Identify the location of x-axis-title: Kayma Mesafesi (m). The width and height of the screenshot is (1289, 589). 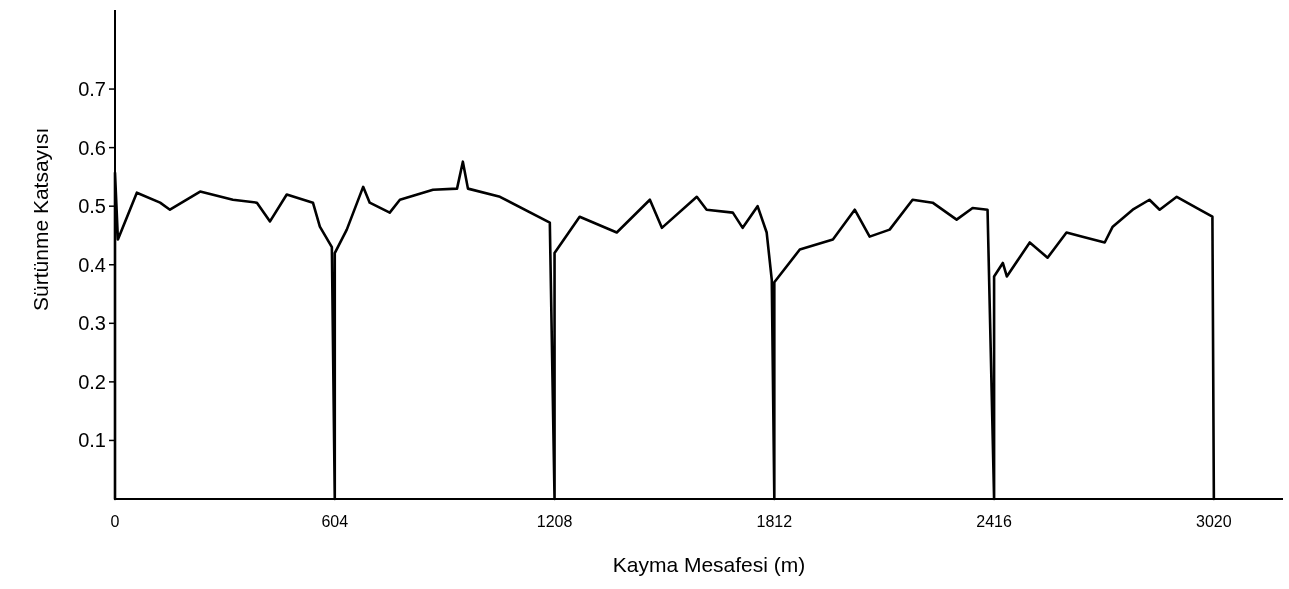
(709, 564).